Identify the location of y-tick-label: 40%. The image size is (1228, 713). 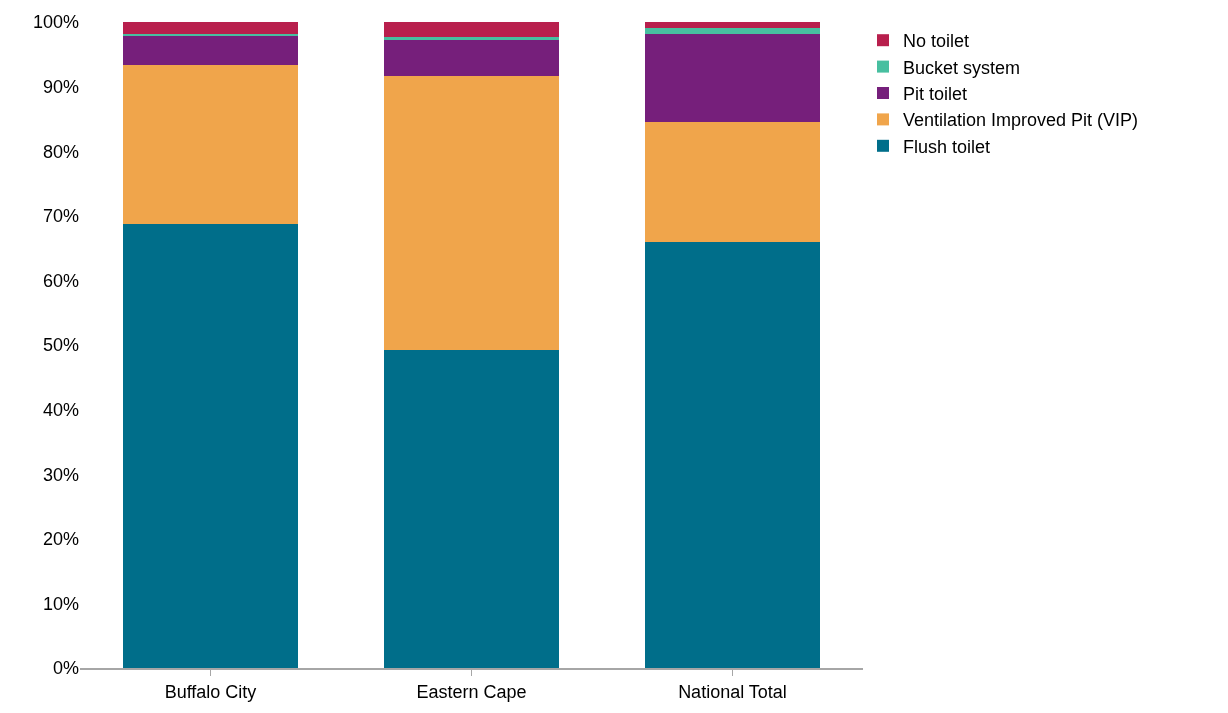
(60, 409).